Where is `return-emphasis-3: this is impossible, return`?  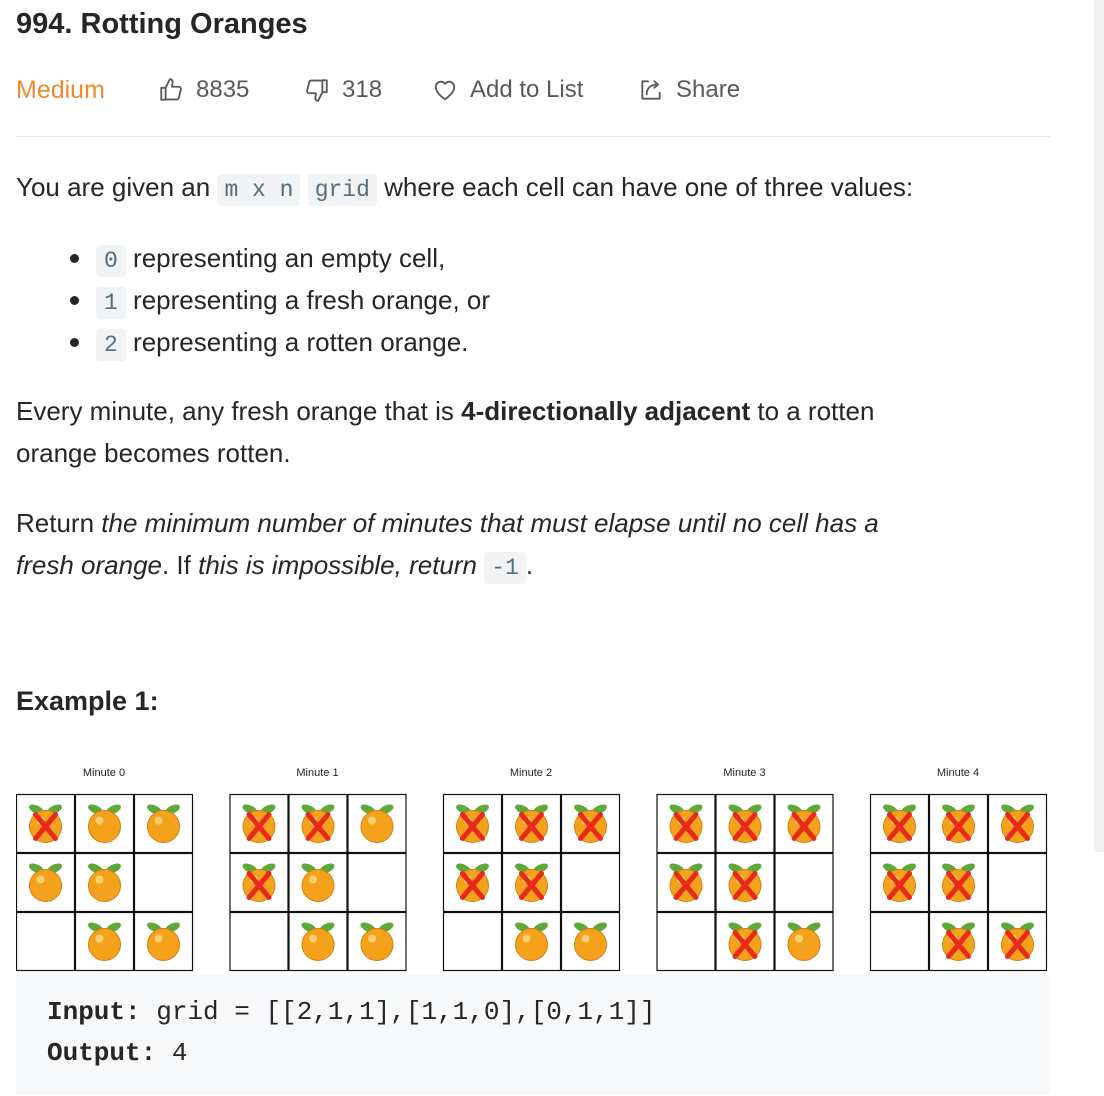
return-emphasis-3: this is impossible, return is located at coordinates (338, 565).